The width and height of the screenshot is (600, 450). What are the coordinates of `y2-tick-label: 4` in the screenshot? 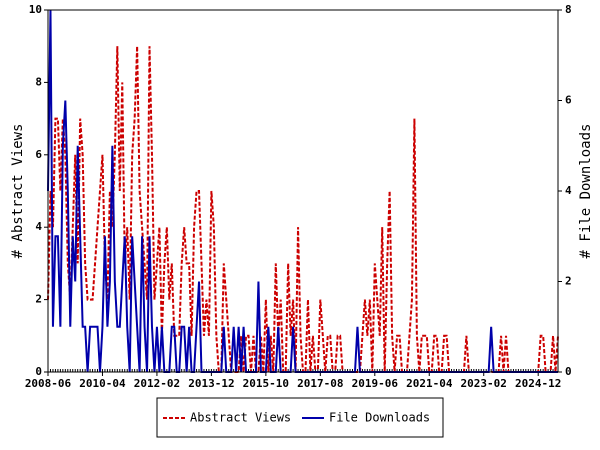 It's located at (568, 190).